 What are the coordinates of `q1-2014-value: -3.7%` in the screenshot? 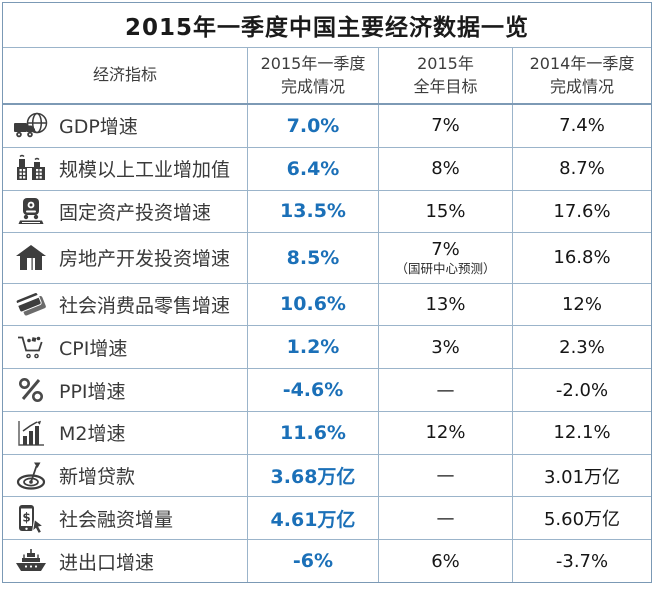 It's located at (582, 561).